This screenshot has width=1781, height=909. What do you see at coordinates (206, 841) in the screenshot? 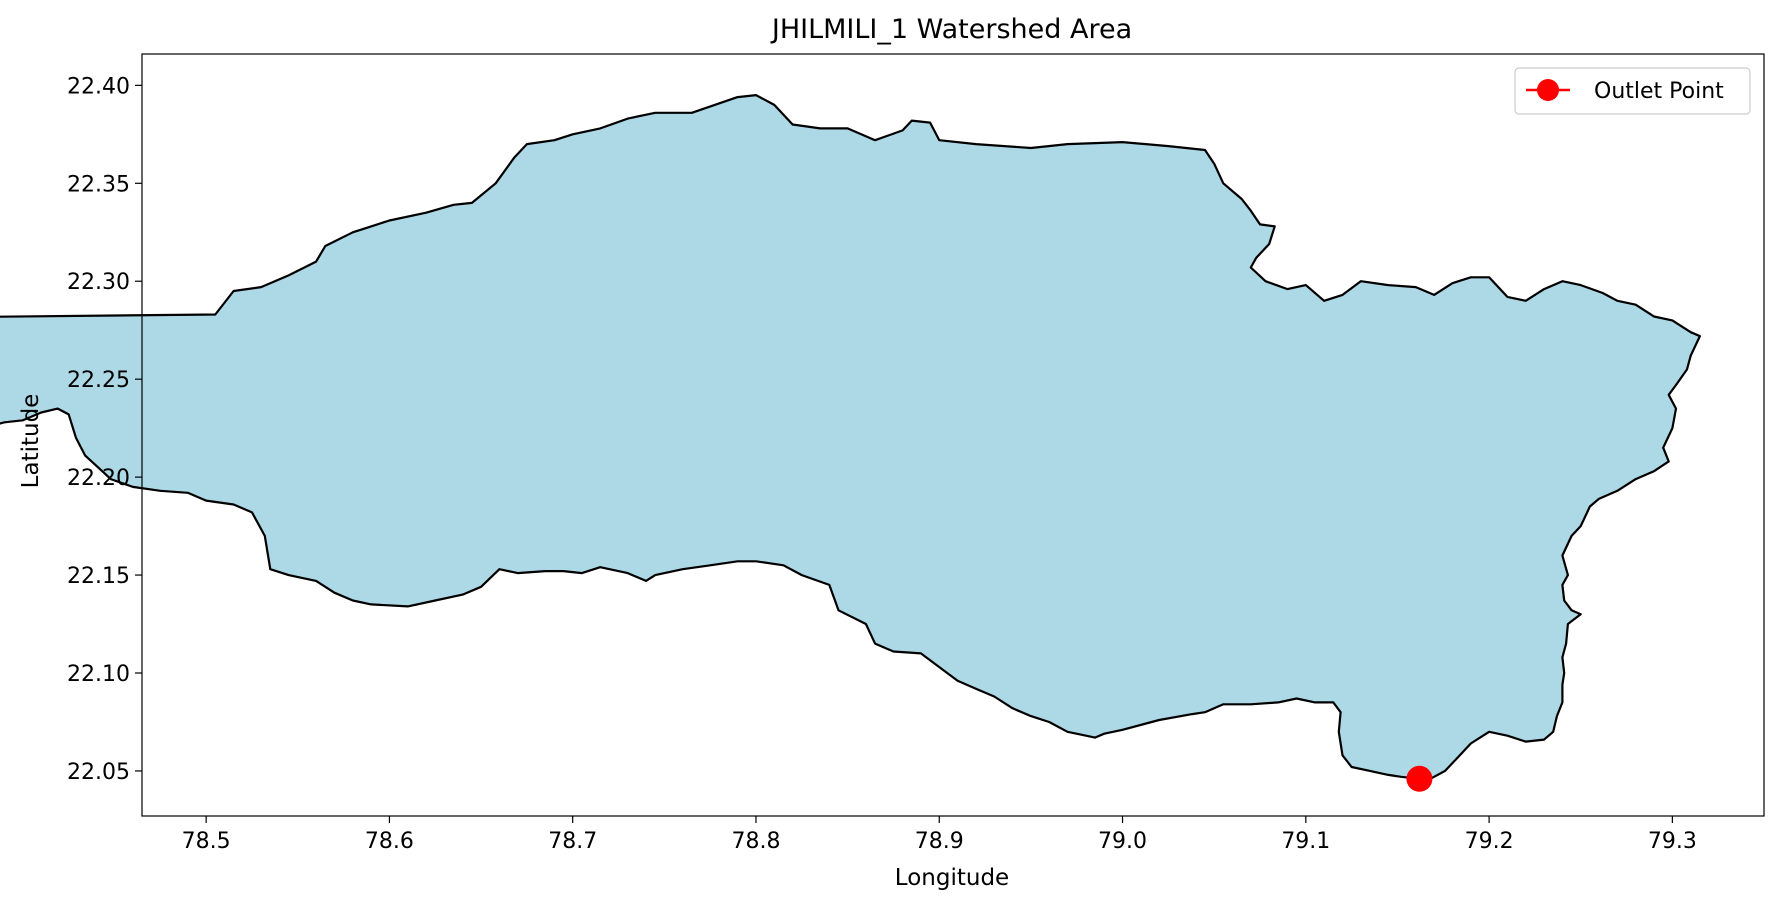
I see `x-tick-label: 78.5` at bounding box center [206, 841].